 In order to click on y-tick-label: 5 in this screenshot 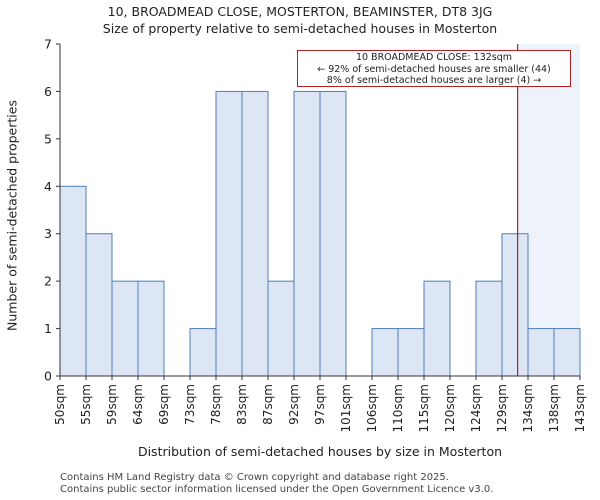, I will do `click(48, 138)`.